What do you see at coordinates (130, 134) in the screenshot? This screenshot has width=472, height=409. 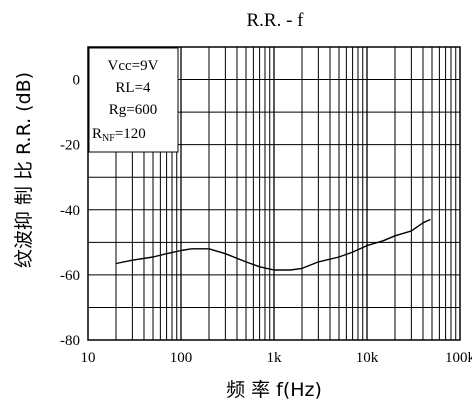 I see `annotation-rnf-value: =120` at bounding box center [130, 134].